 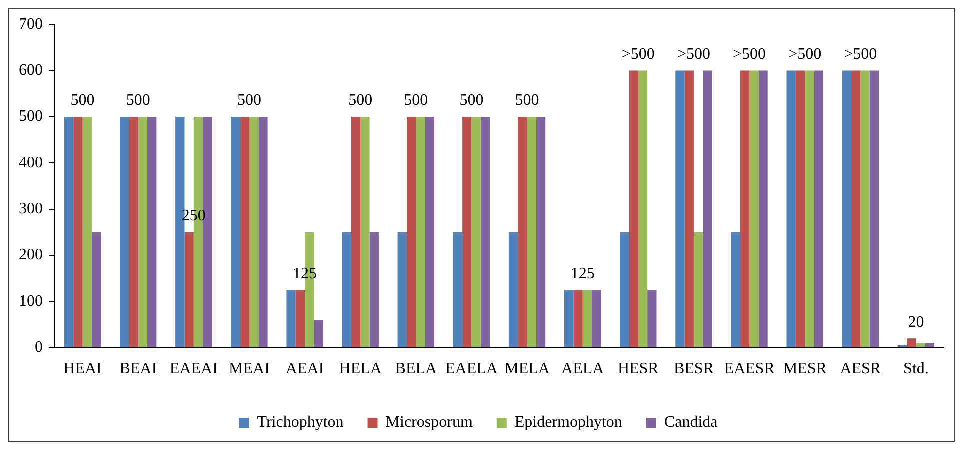 What do you see at coordinates (39, 347) in the screenshot?
I see `y-tick-label: 0` at bounding box center [39, 347].